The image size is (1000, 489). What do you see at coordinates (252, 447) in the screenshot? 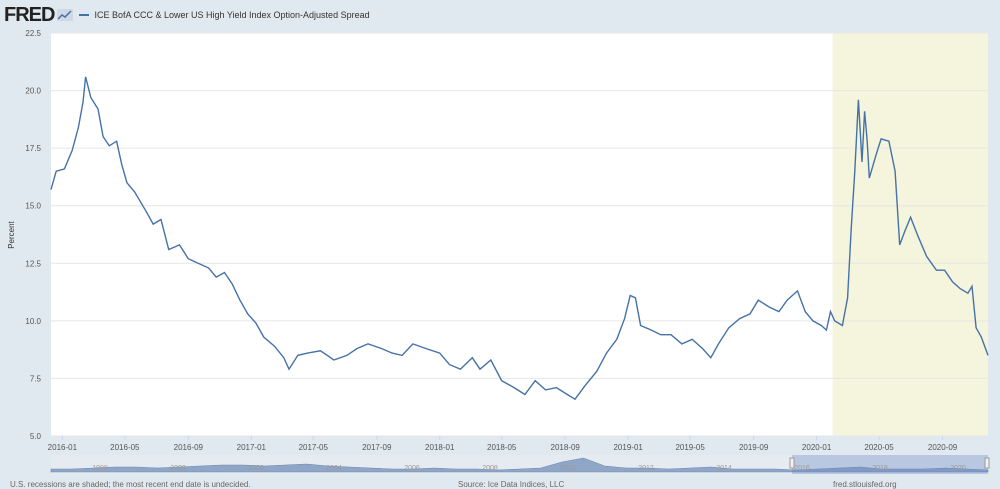
I see `x-tick-label: 2017-01` at bounding box center [252, 447].